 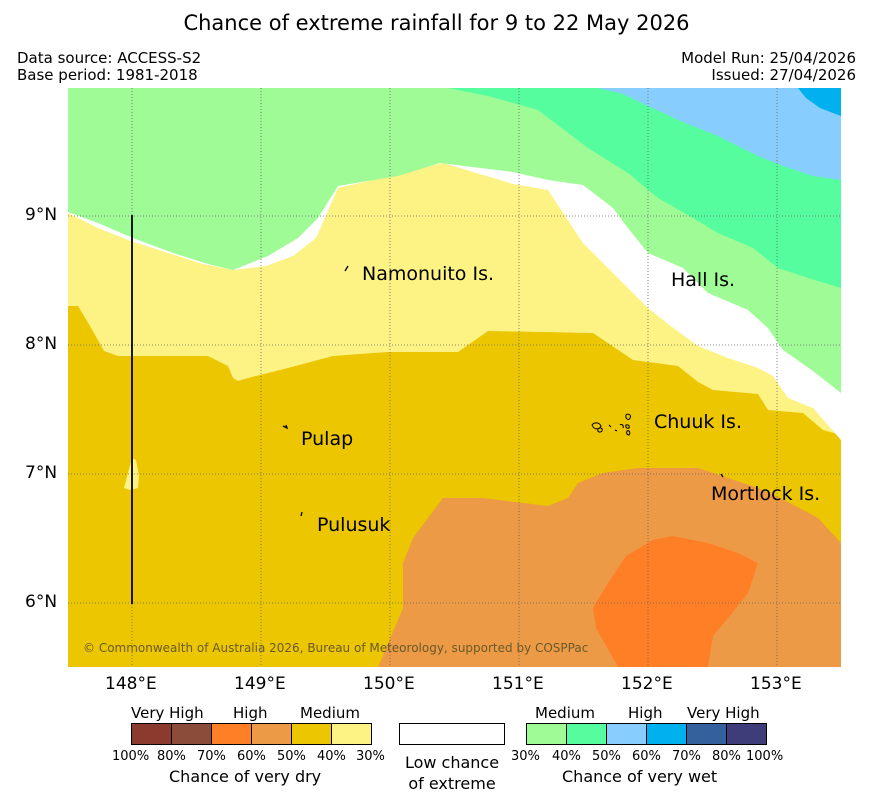 I want to click on legend-neutral-caption-line1: Low chance, so click(x=452, y=762).